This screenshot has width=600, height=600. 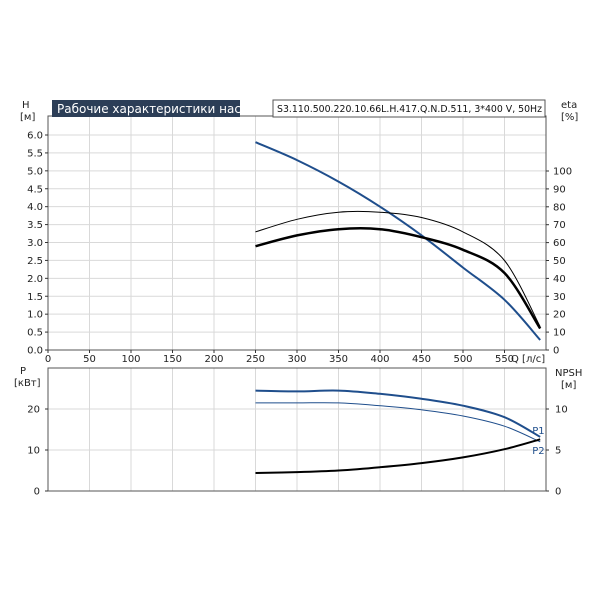 What do you see at coordinates (23, 371) in the screenshot?
I see `bottom-left-axis-label: P` at bounding box center [23, 371].